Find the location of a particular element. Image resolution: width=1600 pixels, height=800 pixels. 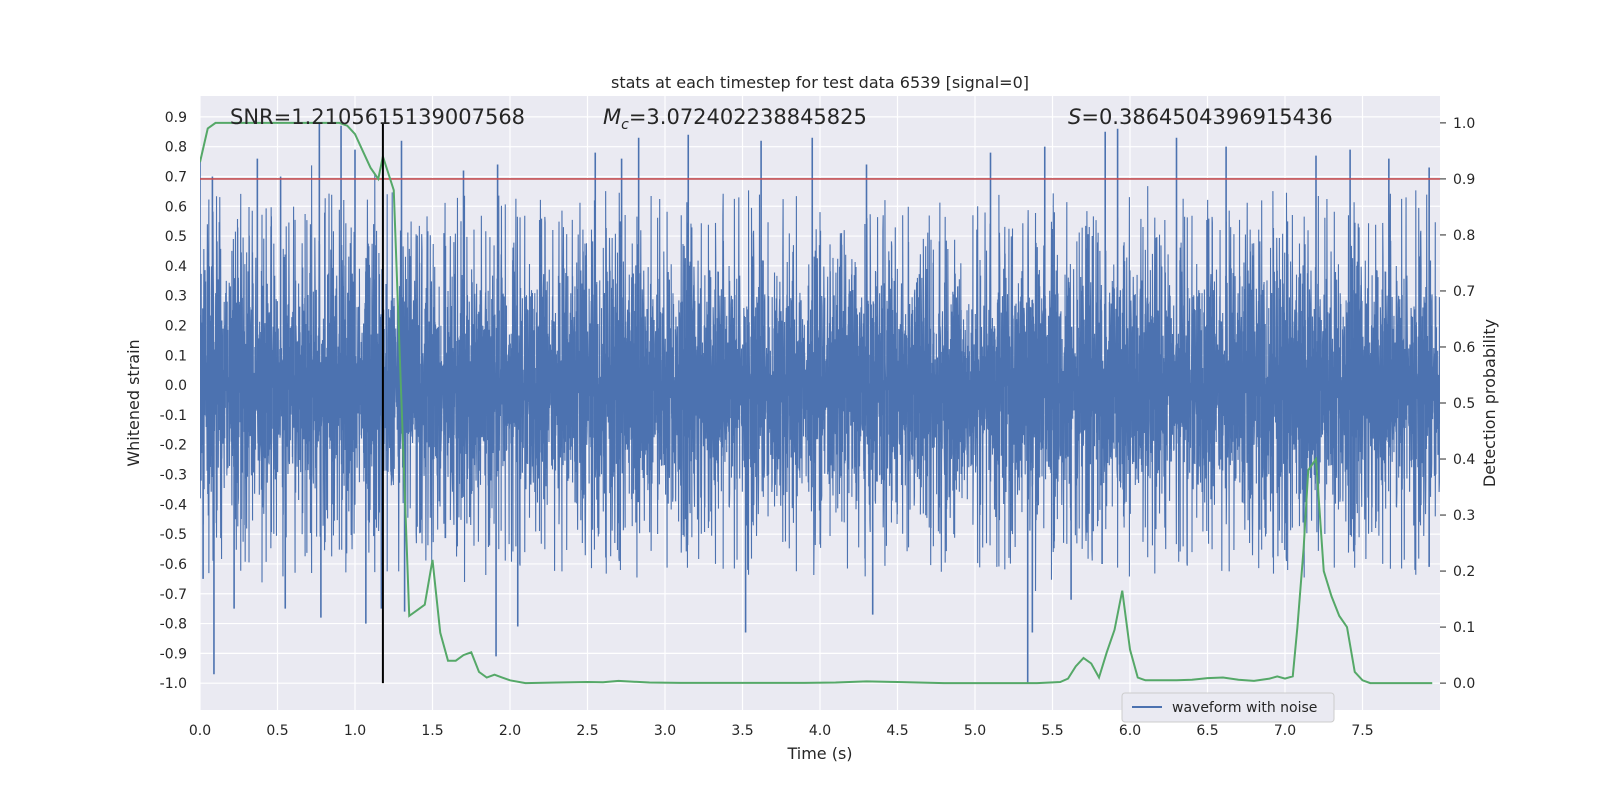

chirp-mass-annotation: Mc=3.072402238845825 is located at coordinates (735, 119).